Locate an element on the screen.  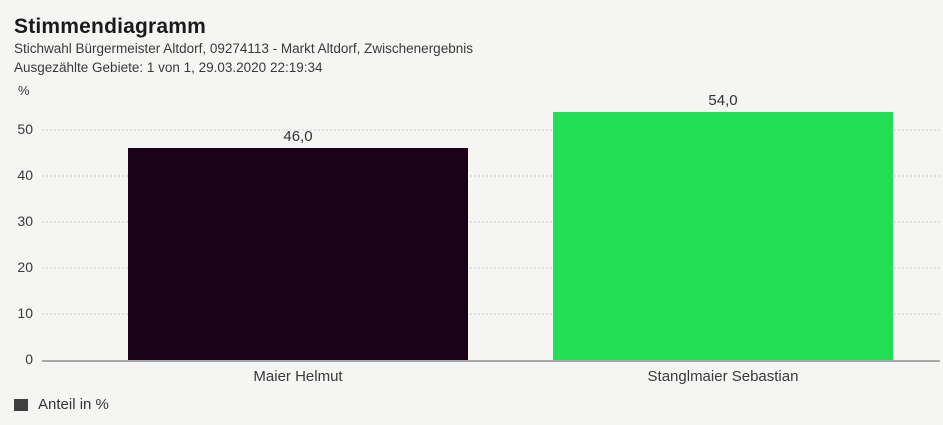
value-label-maier-helmut: 46,0 is located at coordinates (298, 137).